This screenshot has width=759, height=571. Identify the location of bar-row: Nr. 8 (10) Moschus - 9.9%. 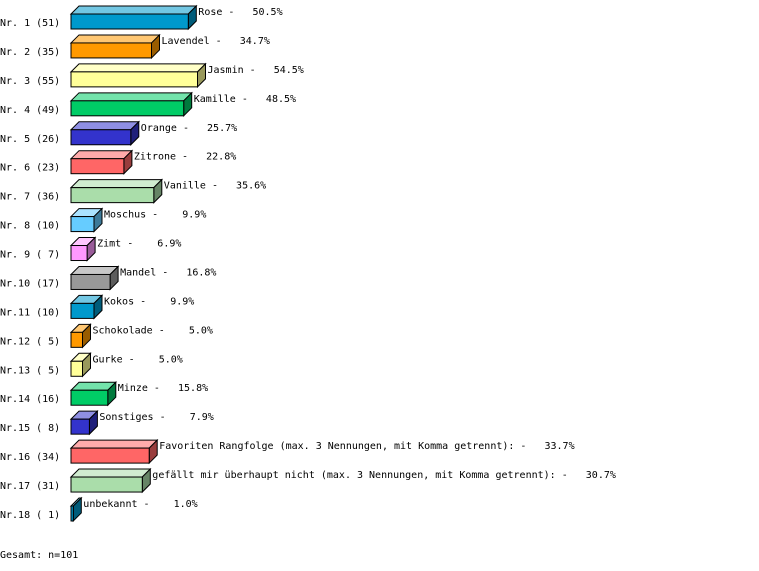
(103, 220).